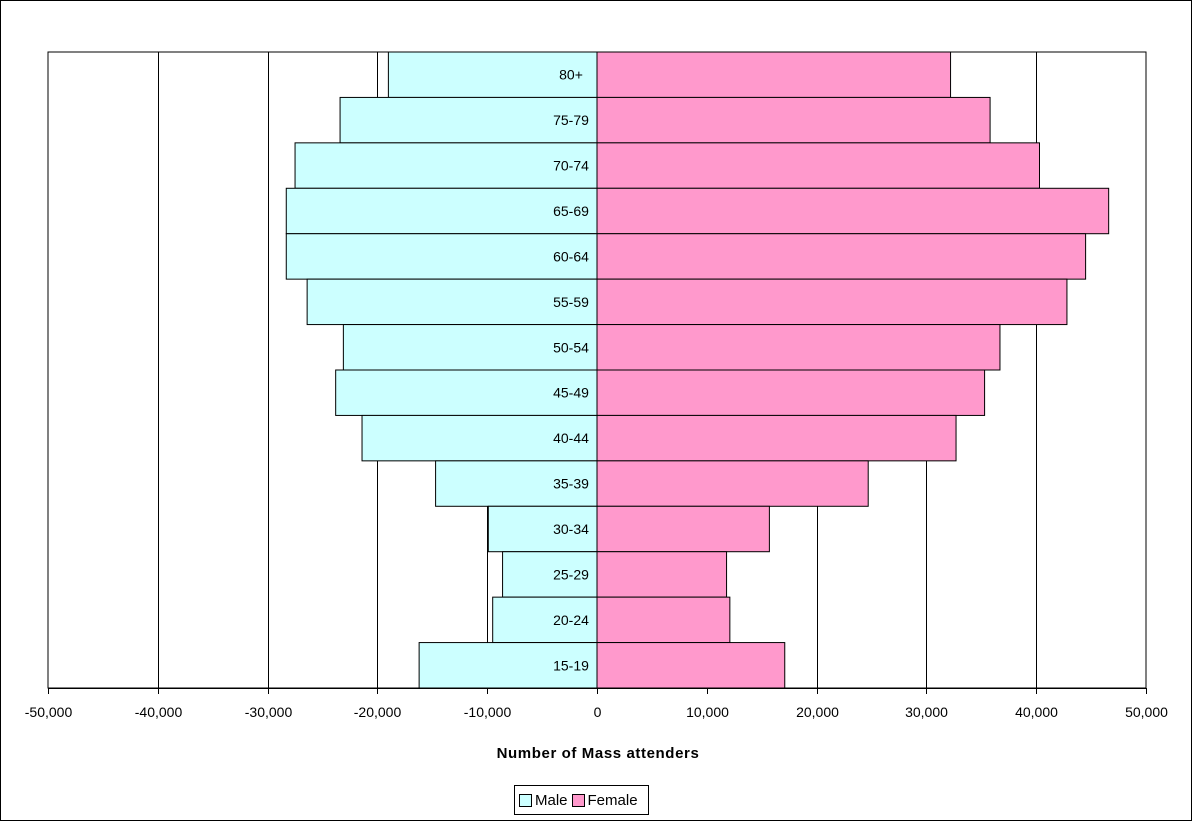  What do you see at coordinates (571, 620) in the screenshot?
I see `category-label-12: 20-24` at bounding box center [571, 620].